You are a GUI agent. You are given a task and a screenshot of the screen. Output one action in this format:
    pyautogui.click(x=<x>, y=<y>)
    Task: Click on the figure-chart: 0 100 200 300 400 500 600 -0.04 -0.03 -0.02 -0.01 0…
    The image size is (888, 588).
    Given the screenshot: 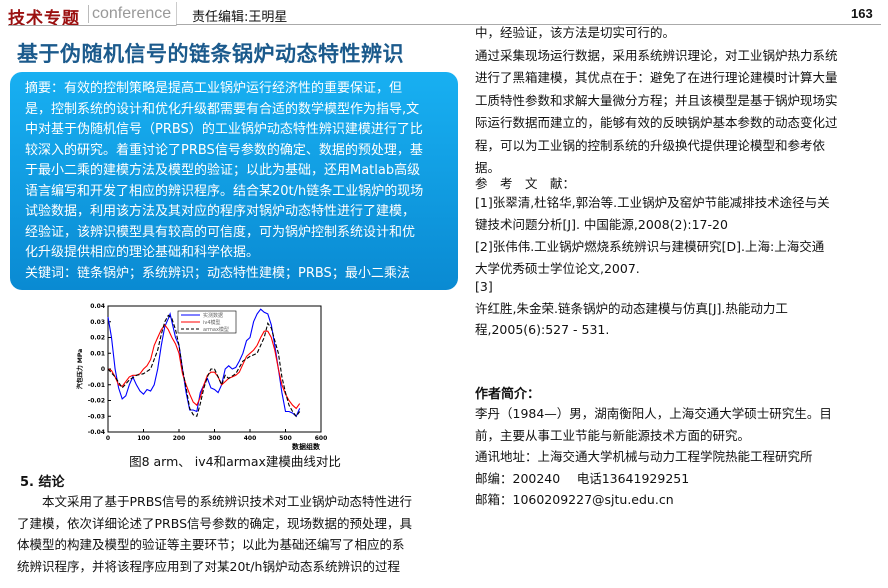 What is the action you would take?
    pyautogui.click(x=202, y=376)
    